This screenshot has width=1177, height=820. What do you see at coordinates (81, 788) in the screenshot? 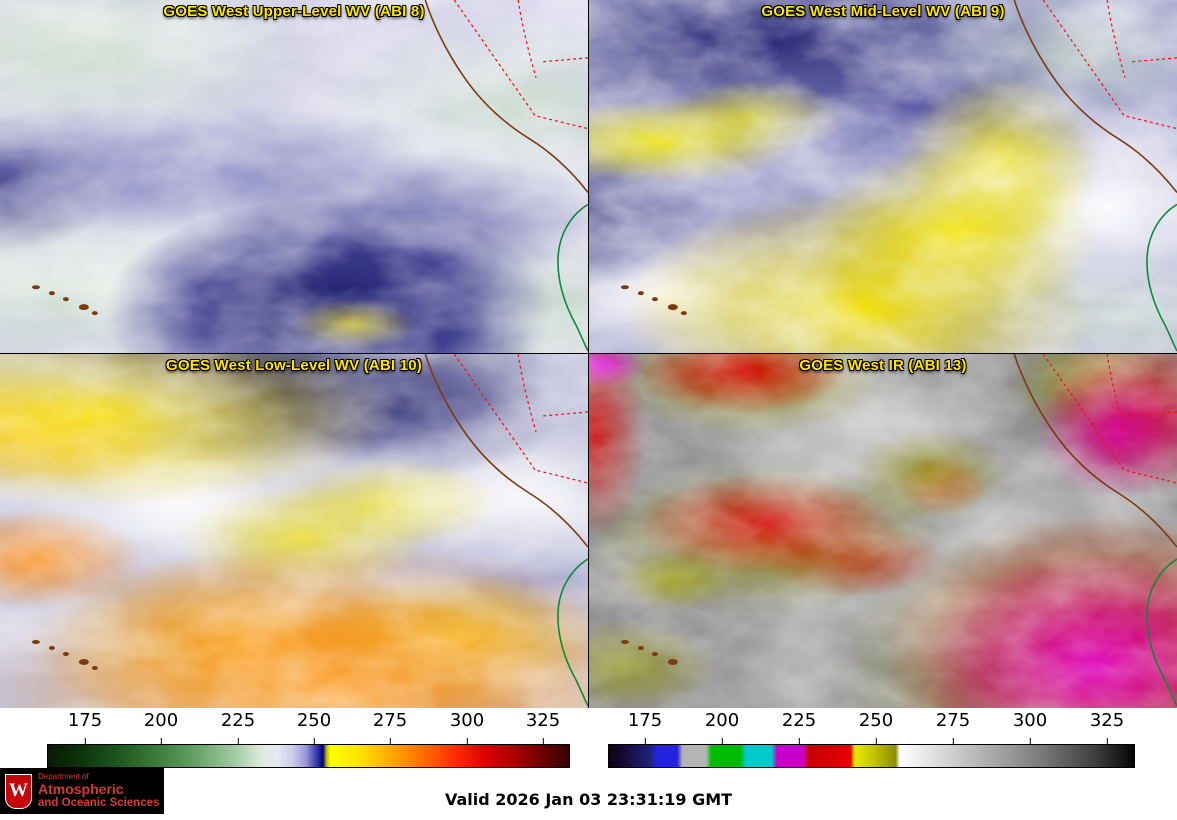
I see `logo-line-2: Atmospheric` at bounding box center [81, 788].